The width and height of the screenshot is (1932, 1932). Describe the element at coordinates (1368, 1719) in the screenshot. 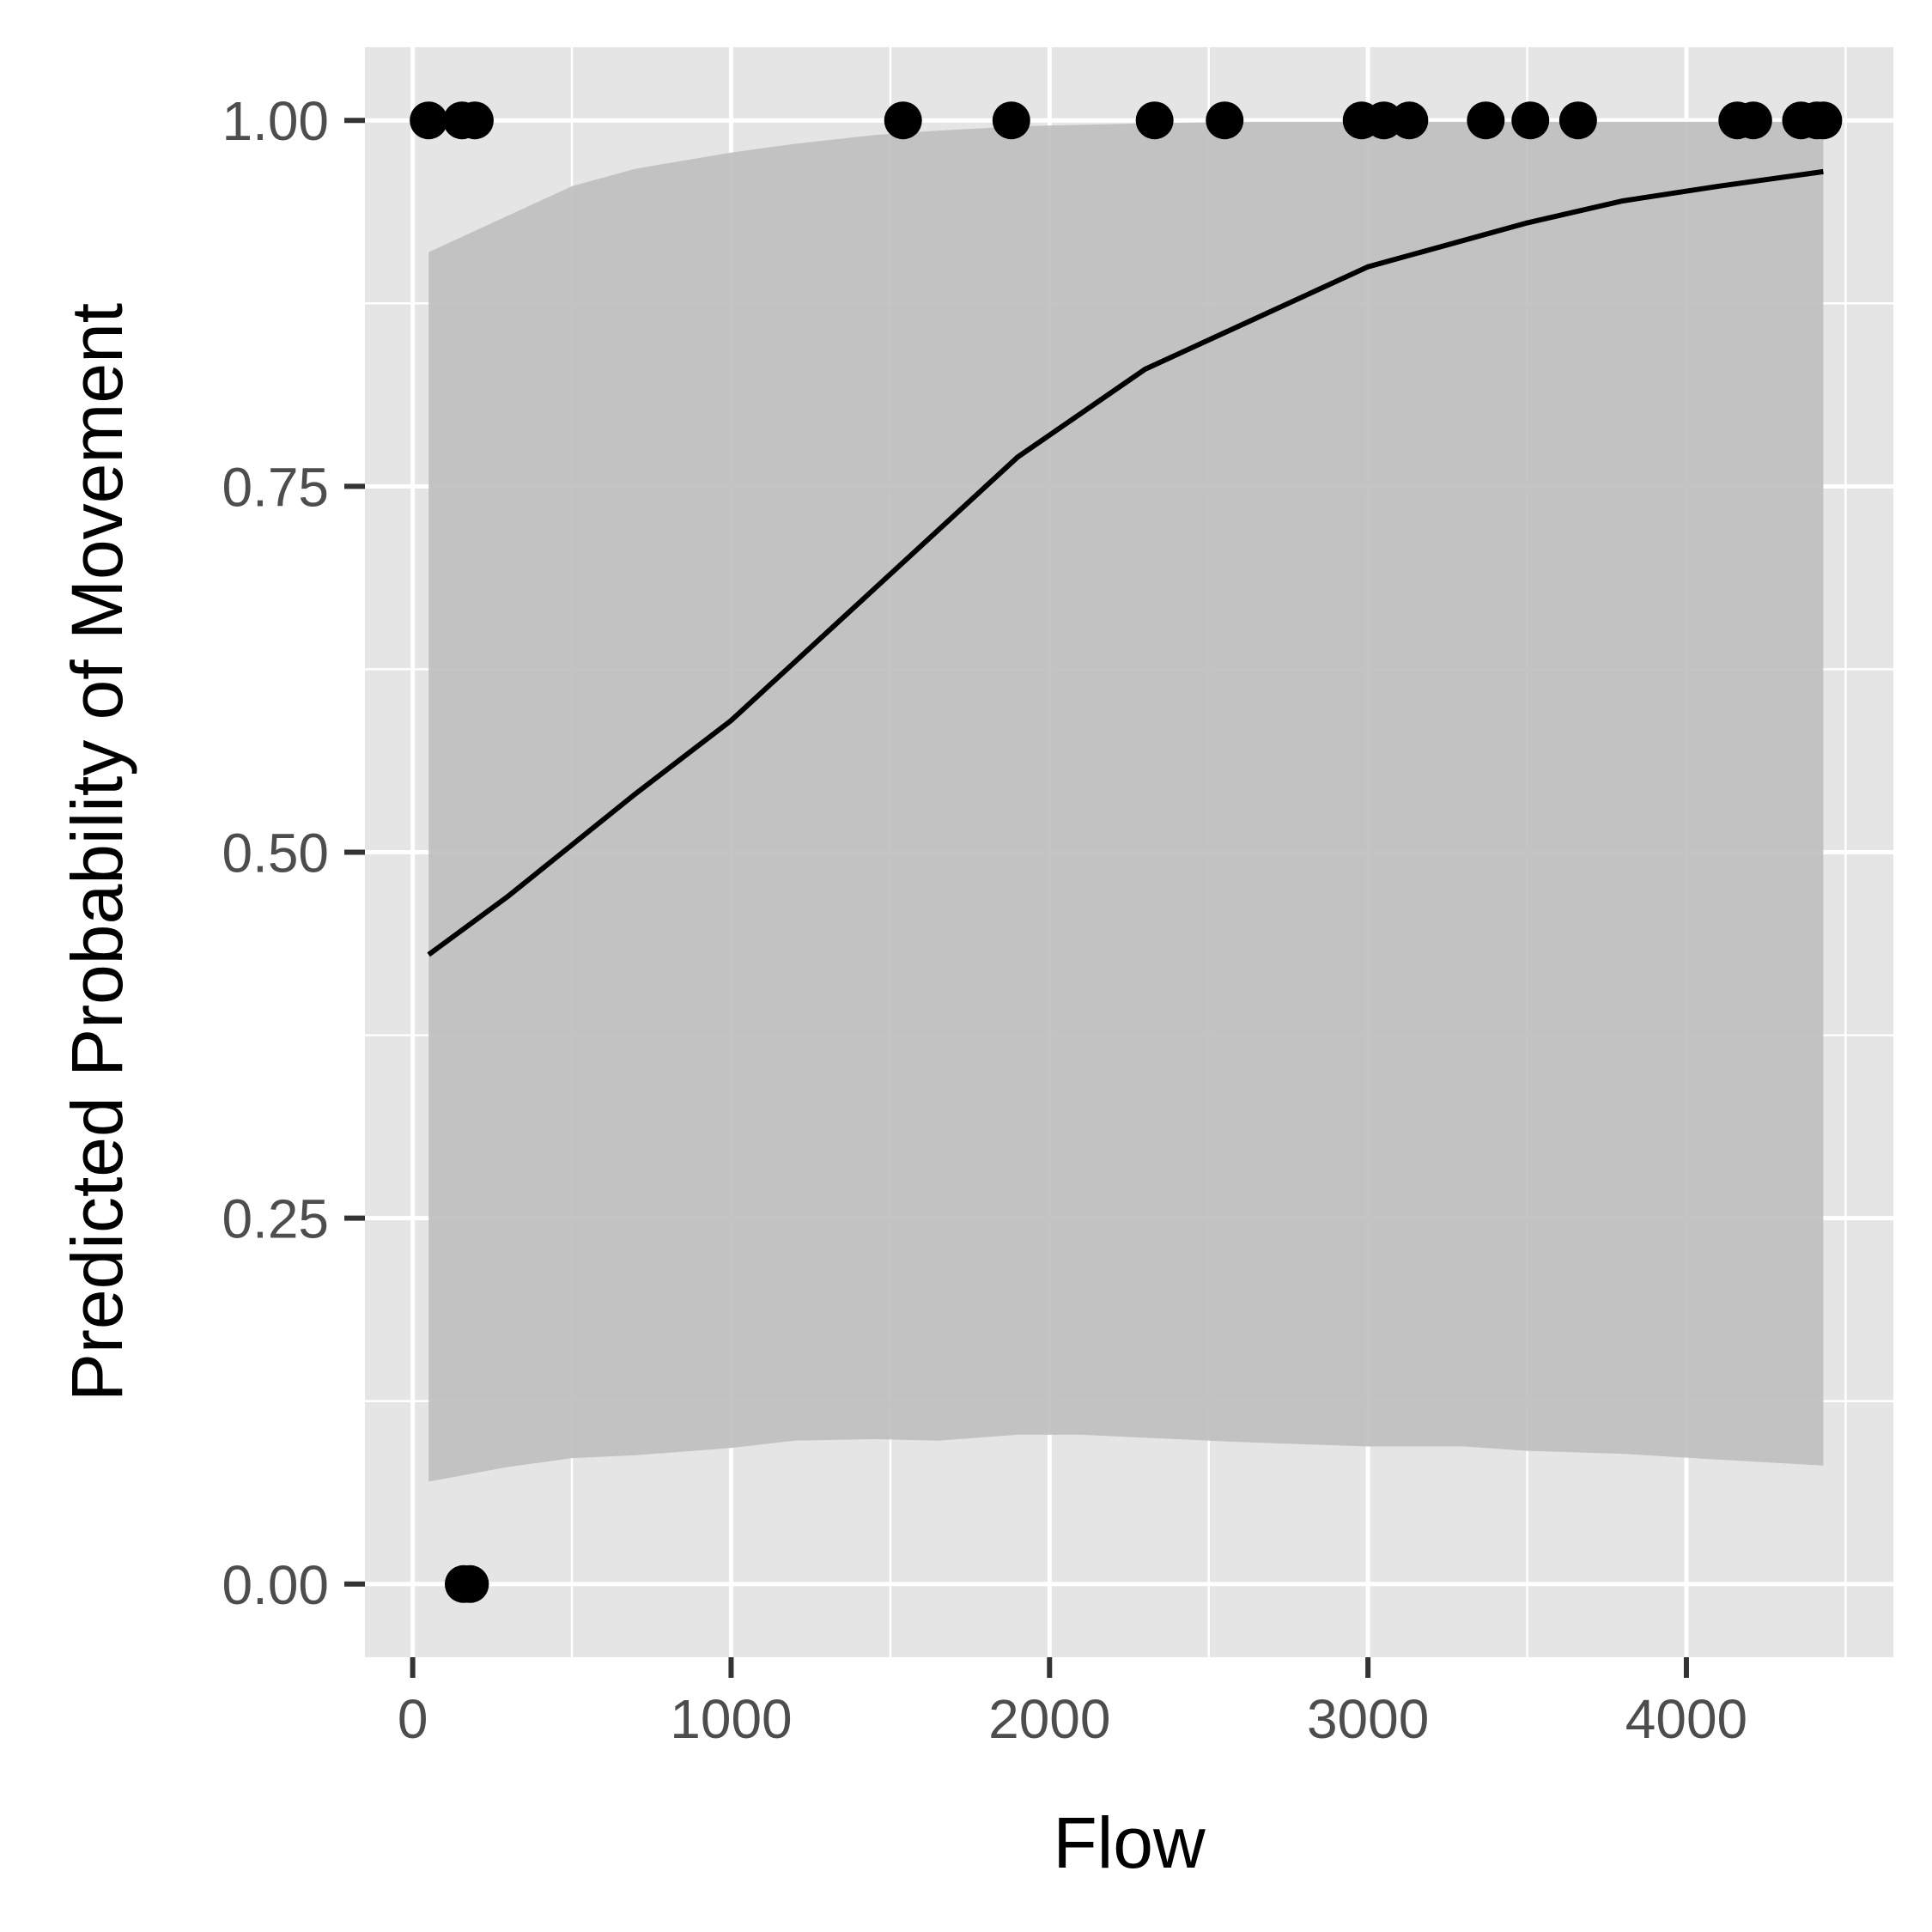

I see `x-tick-label: 3000` at that location.